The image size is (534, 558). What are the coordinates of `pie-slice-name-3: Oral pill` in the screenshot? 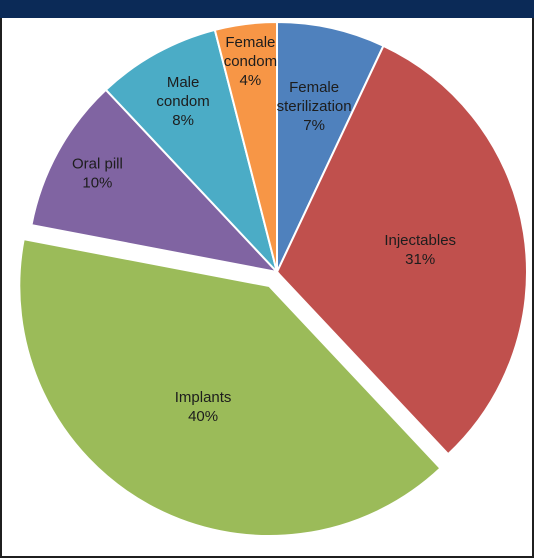 It's located at (97, 164).